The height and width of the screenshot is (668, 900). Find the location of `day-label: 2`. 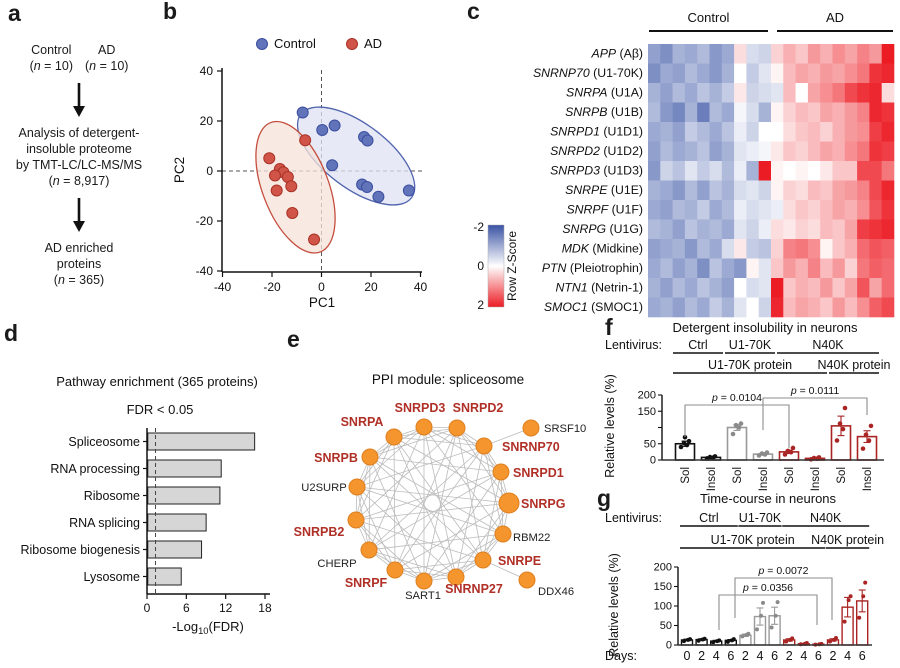

day-label: 2 is located at coordinates (701, 656).